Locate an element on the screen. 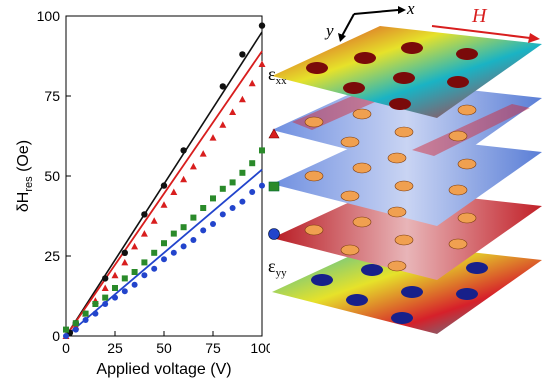 The width and height of the screenshot is (542, 378). x-tick-label: 25 is located at coordinates (115, 348).